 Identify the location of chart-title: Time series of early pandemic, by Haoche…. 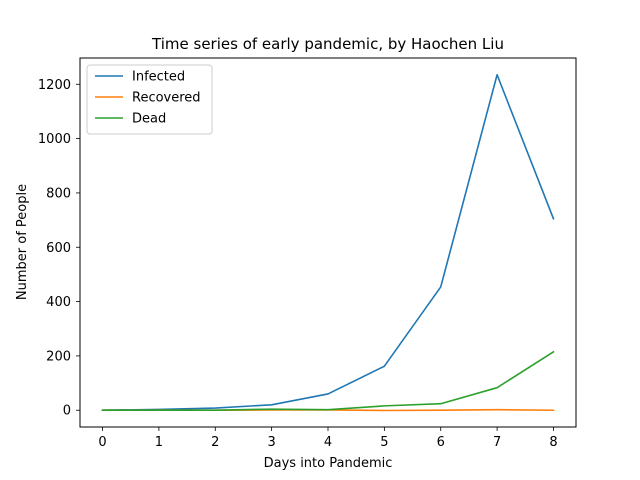
(327, 44).